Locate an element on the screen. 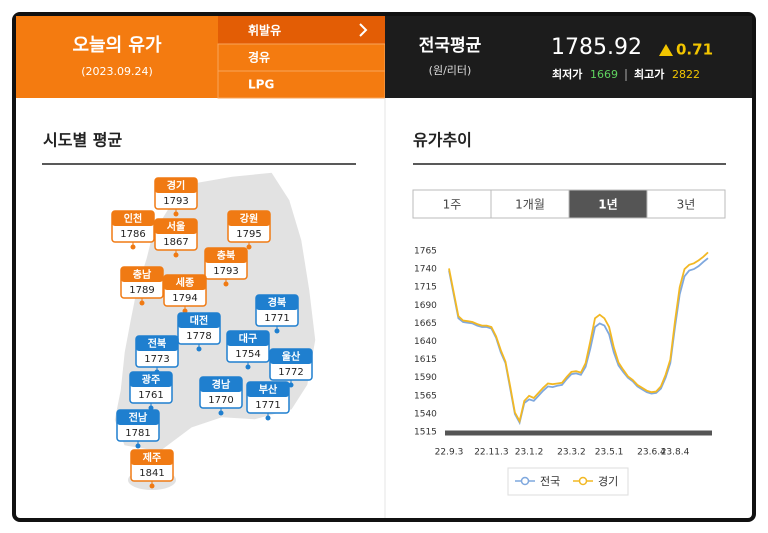  y-tick-label: 1615 is located at coordinates (425, 360).